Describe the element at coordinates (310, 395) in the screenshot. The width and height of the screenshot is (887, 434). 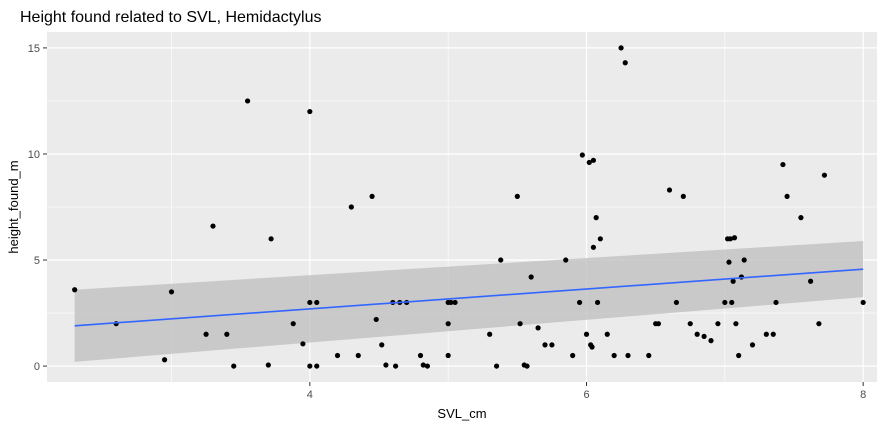
I see `x-tick-label: 4` at that location.